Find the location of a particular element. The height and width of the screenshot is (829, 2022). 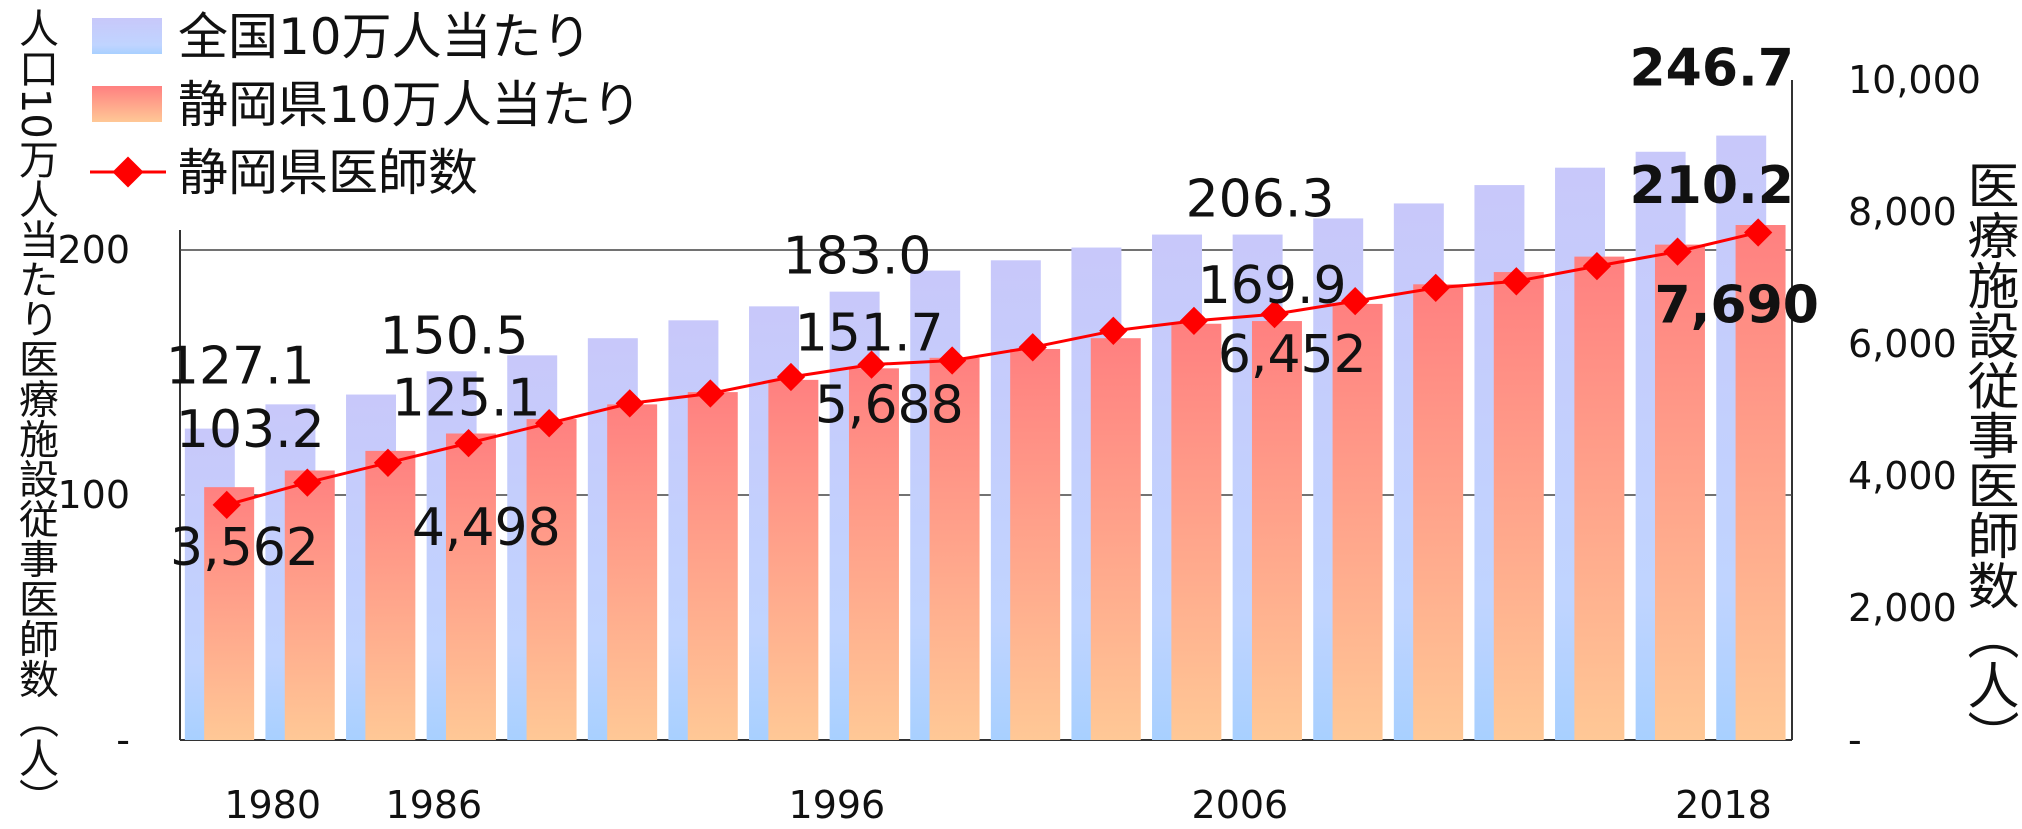

data-label: 151.7 is located at coordinates (869, 333).